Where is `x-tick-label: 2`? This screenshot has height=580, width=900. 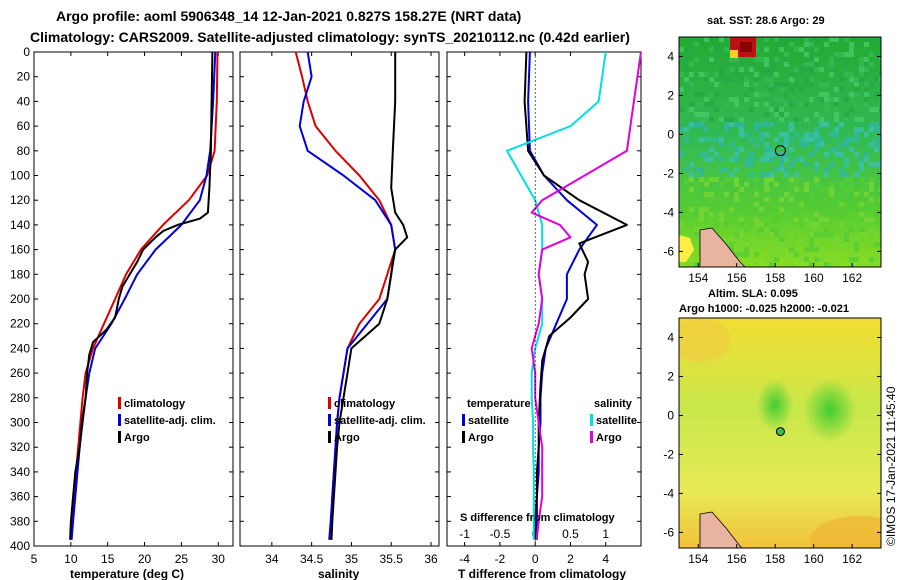
x-tick-label: 2 is located at coordinates (570, 559).